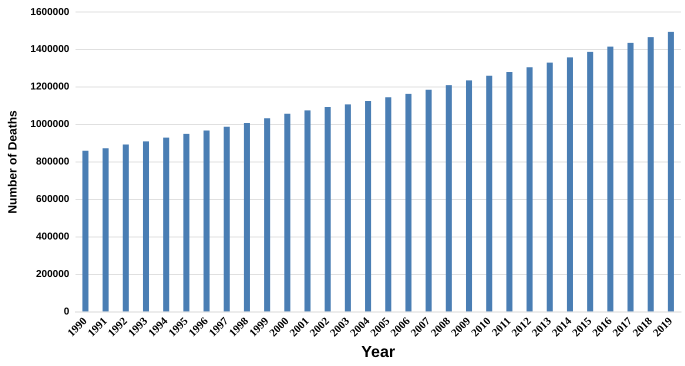  What do you see at coordinates (53, 162) in the screenshot?
I see `y-tick-label: 800000` at bounding box center [53, 162].